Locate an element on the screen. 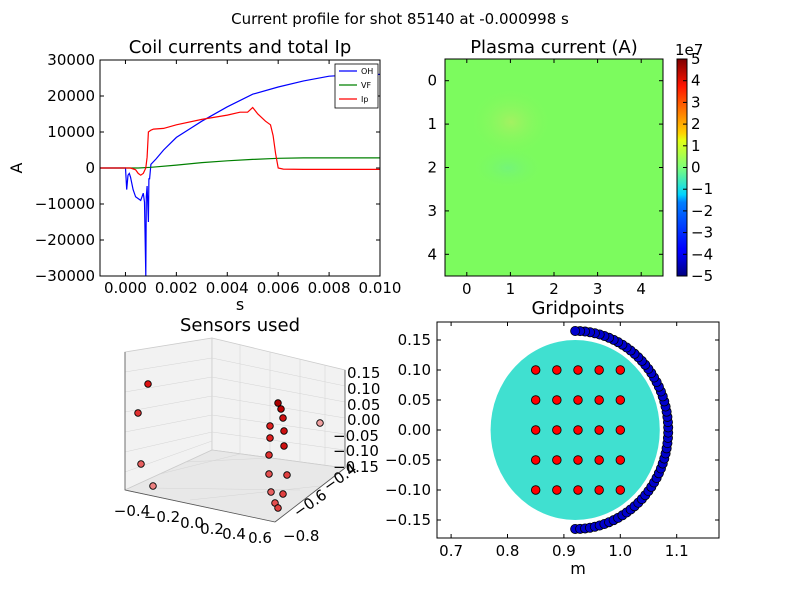 This screenshot has height=600, width=800. gridpoints-y-tick-label: −0.15 is located at coordinates (408, 520).